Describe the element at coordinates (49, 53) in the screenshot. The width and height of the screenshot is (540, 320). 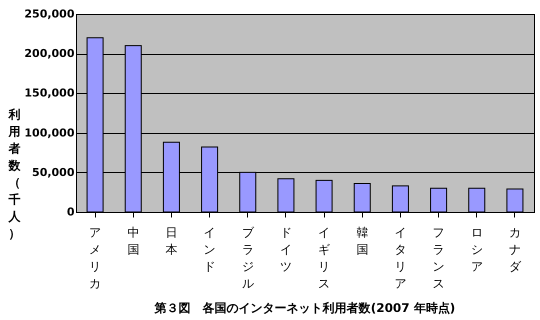
I see `y-tick-label: 200,000` at that location.